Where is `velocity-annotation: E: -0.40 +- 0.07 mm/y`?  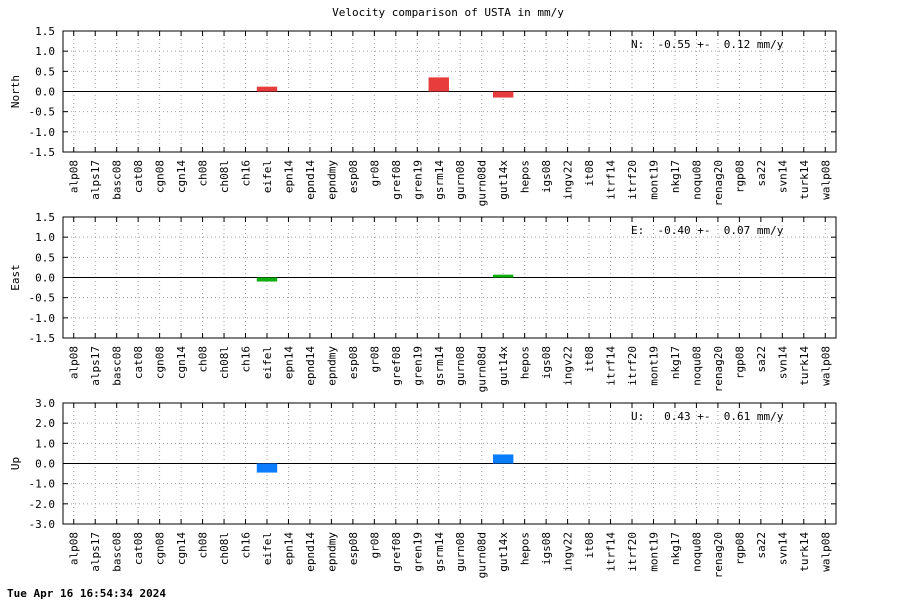
velocity-annotation: E: -0.40 +- 0.07 mm/y is located at coordinates (707, 230).